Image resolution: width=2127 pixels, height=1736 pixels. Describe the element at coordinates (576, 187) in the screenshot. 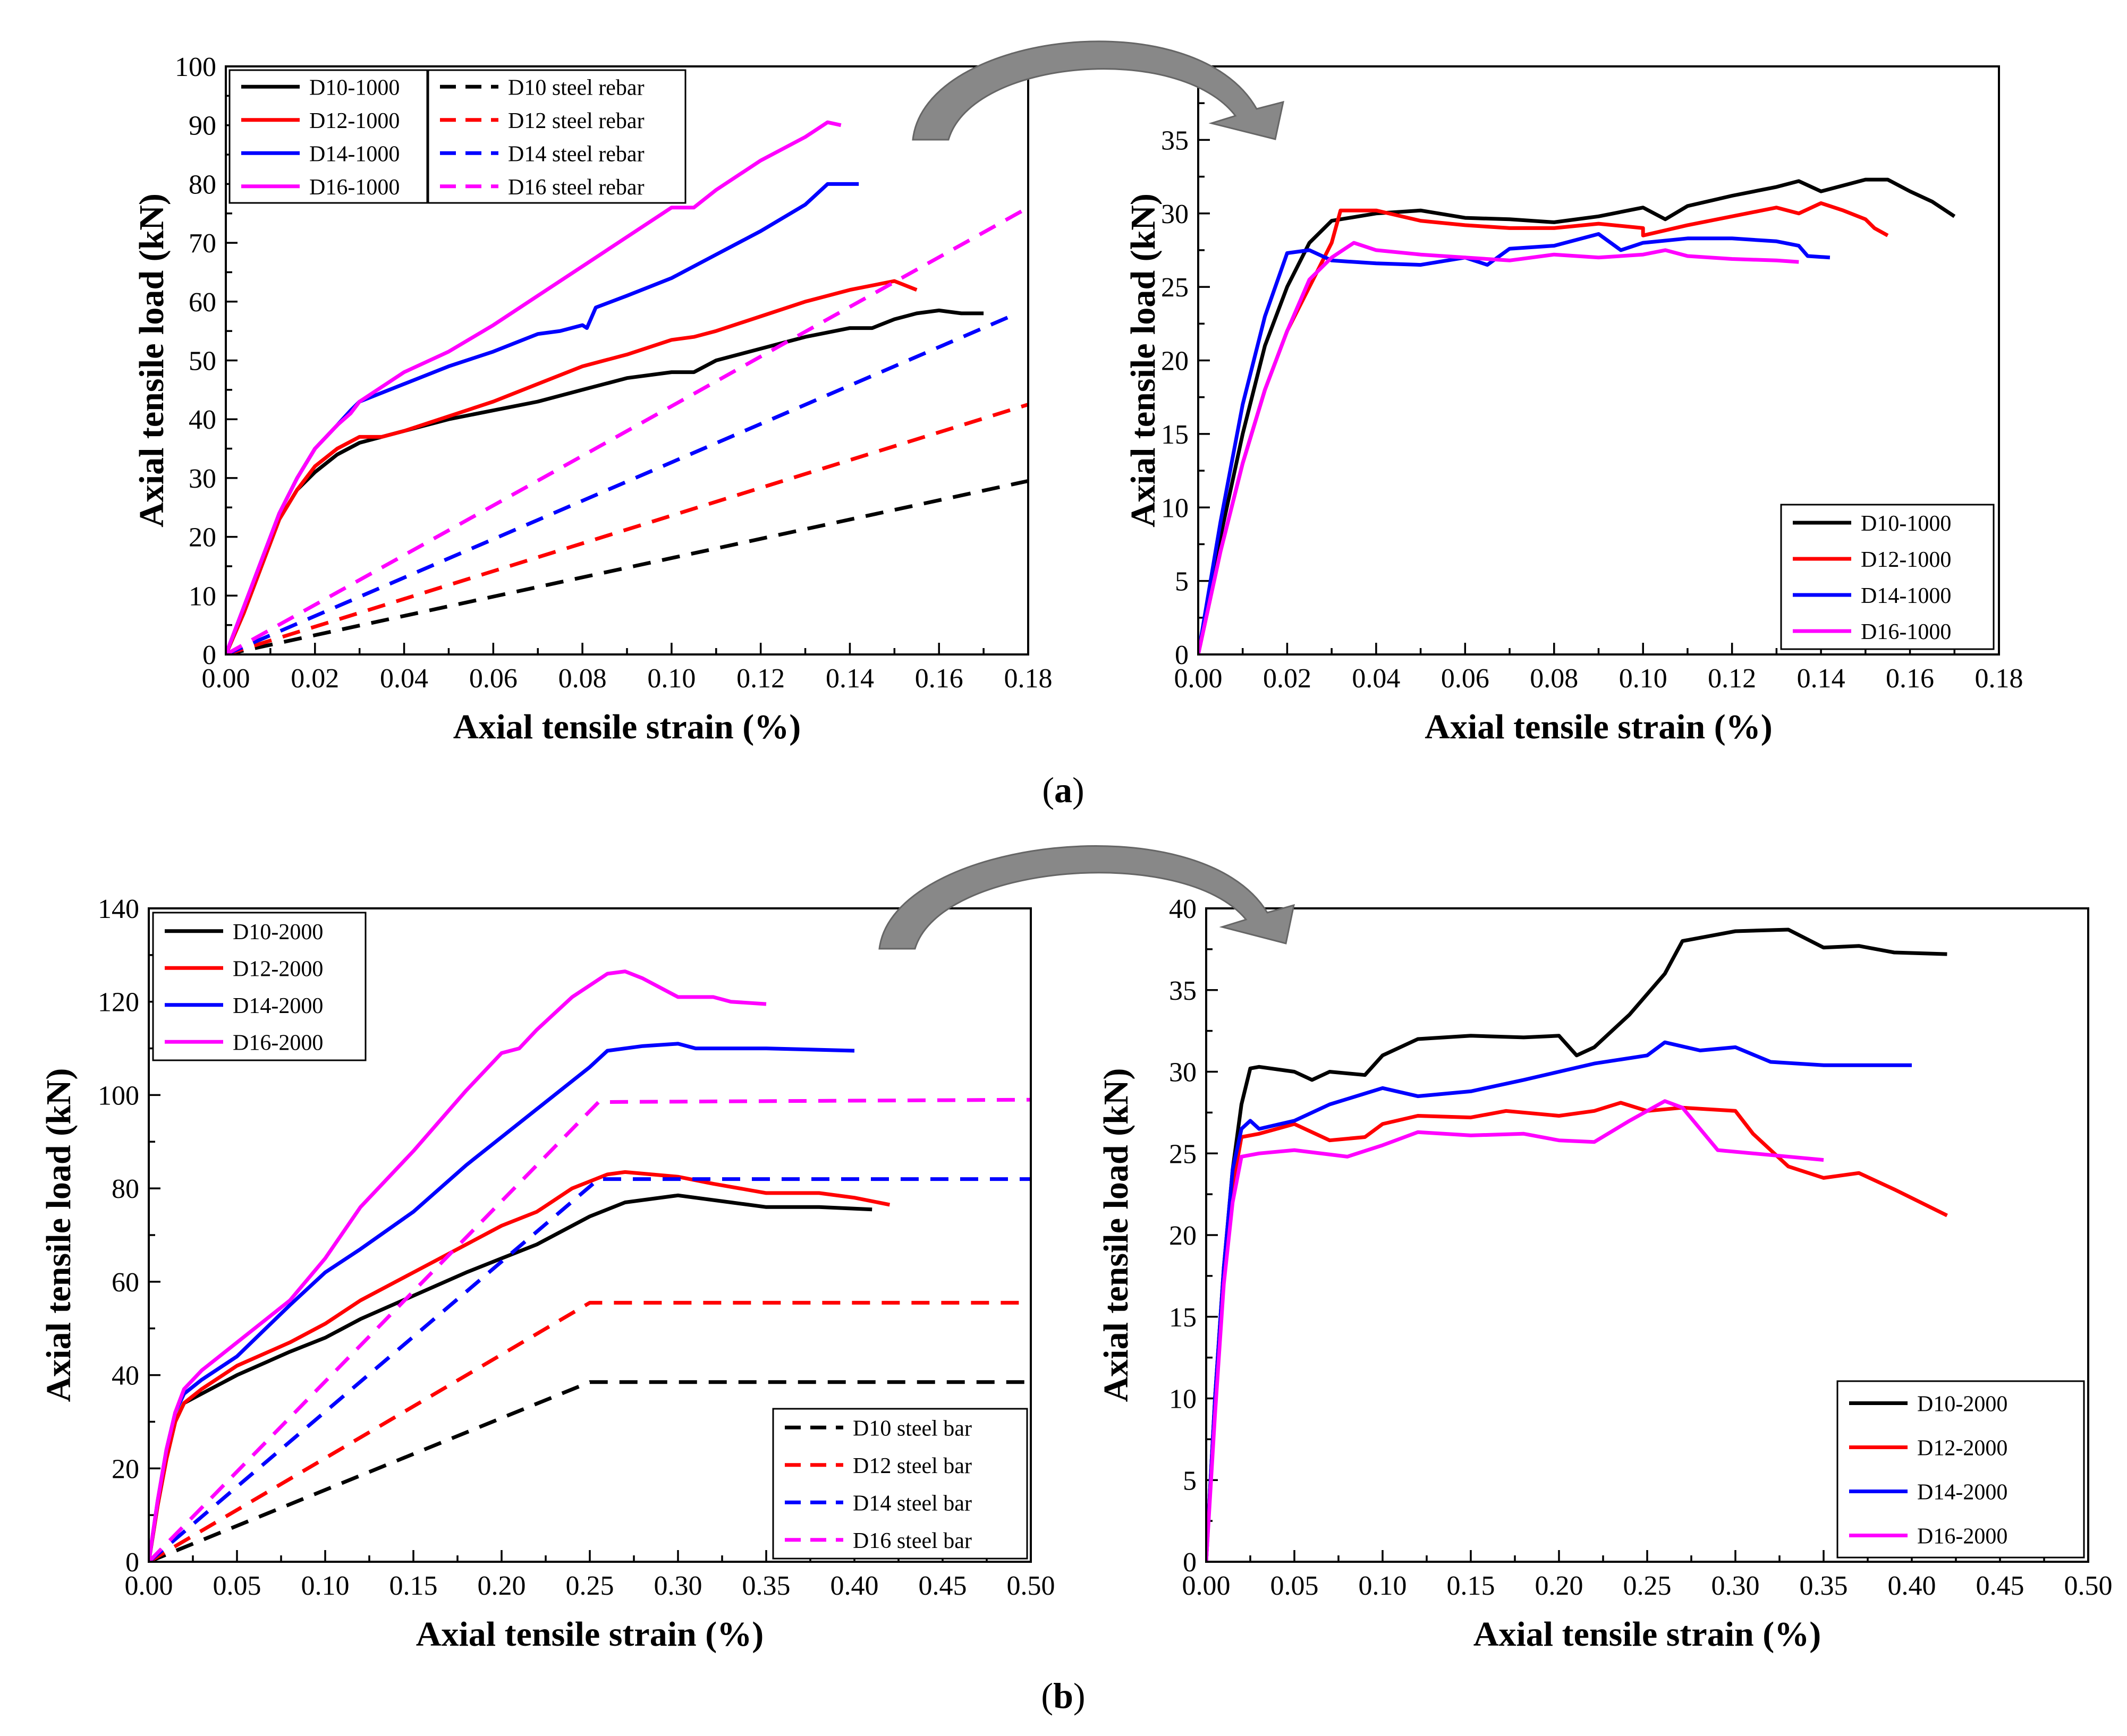

I see `legend-label: D16 steel rebar` at that location.